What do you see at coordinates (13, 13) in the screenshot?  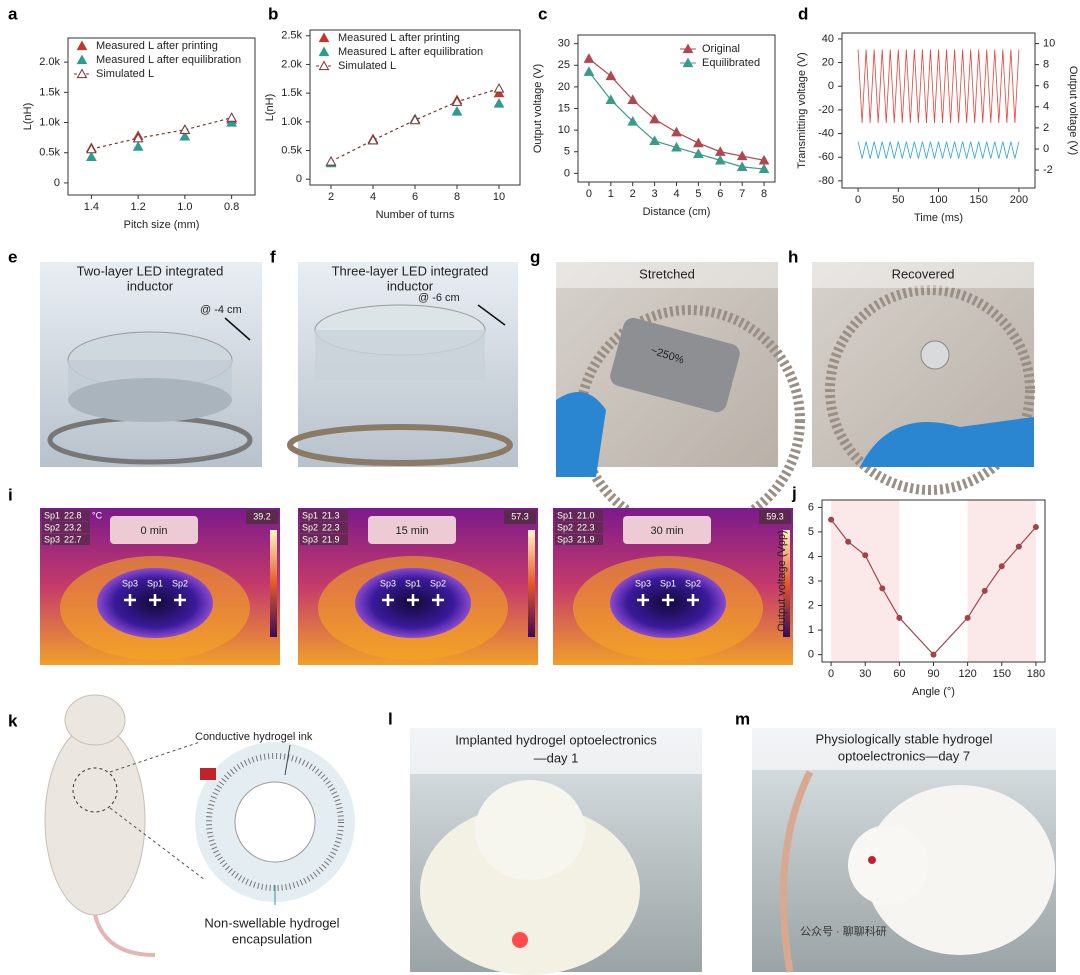 I see `panel-letter: a` at bounding box center [13, 13].